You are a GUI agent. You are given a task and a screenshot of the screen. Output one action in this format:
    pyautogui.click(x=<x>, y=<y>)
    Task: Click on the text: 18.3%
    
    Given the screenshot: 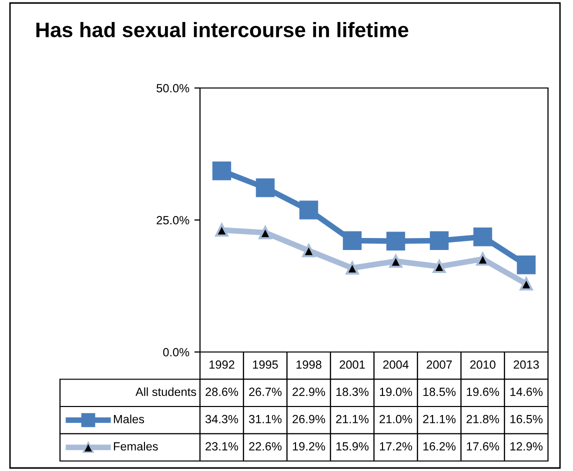 What is the action you would take?
    pyautogui.click(x=352, y=392)
    